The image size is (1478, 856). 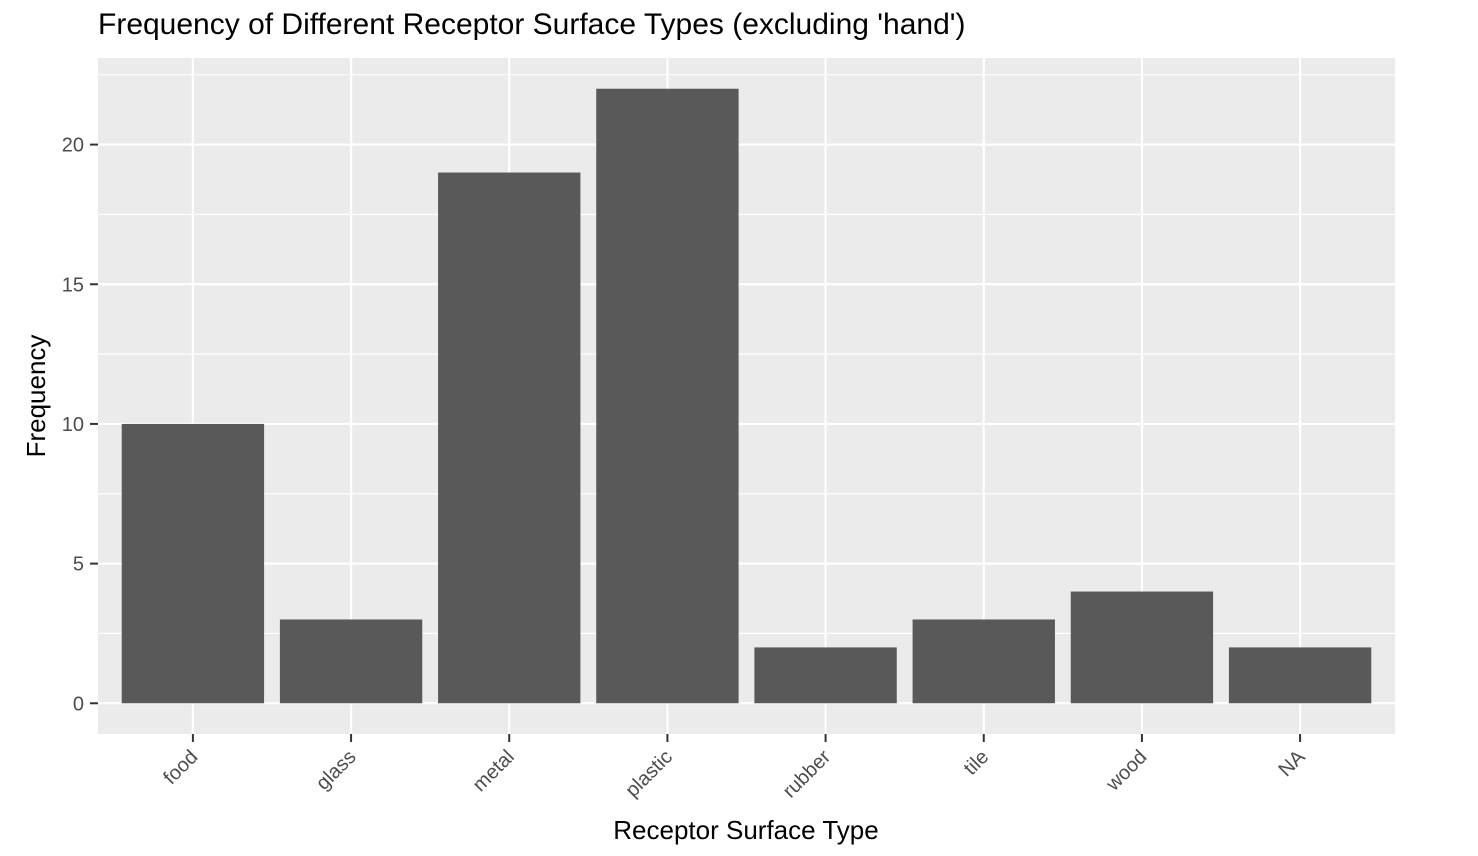 What do you see at coordinates (1300, 675) in the screenshot?
I see `bar-NA` at bounding box center [1300, 675].